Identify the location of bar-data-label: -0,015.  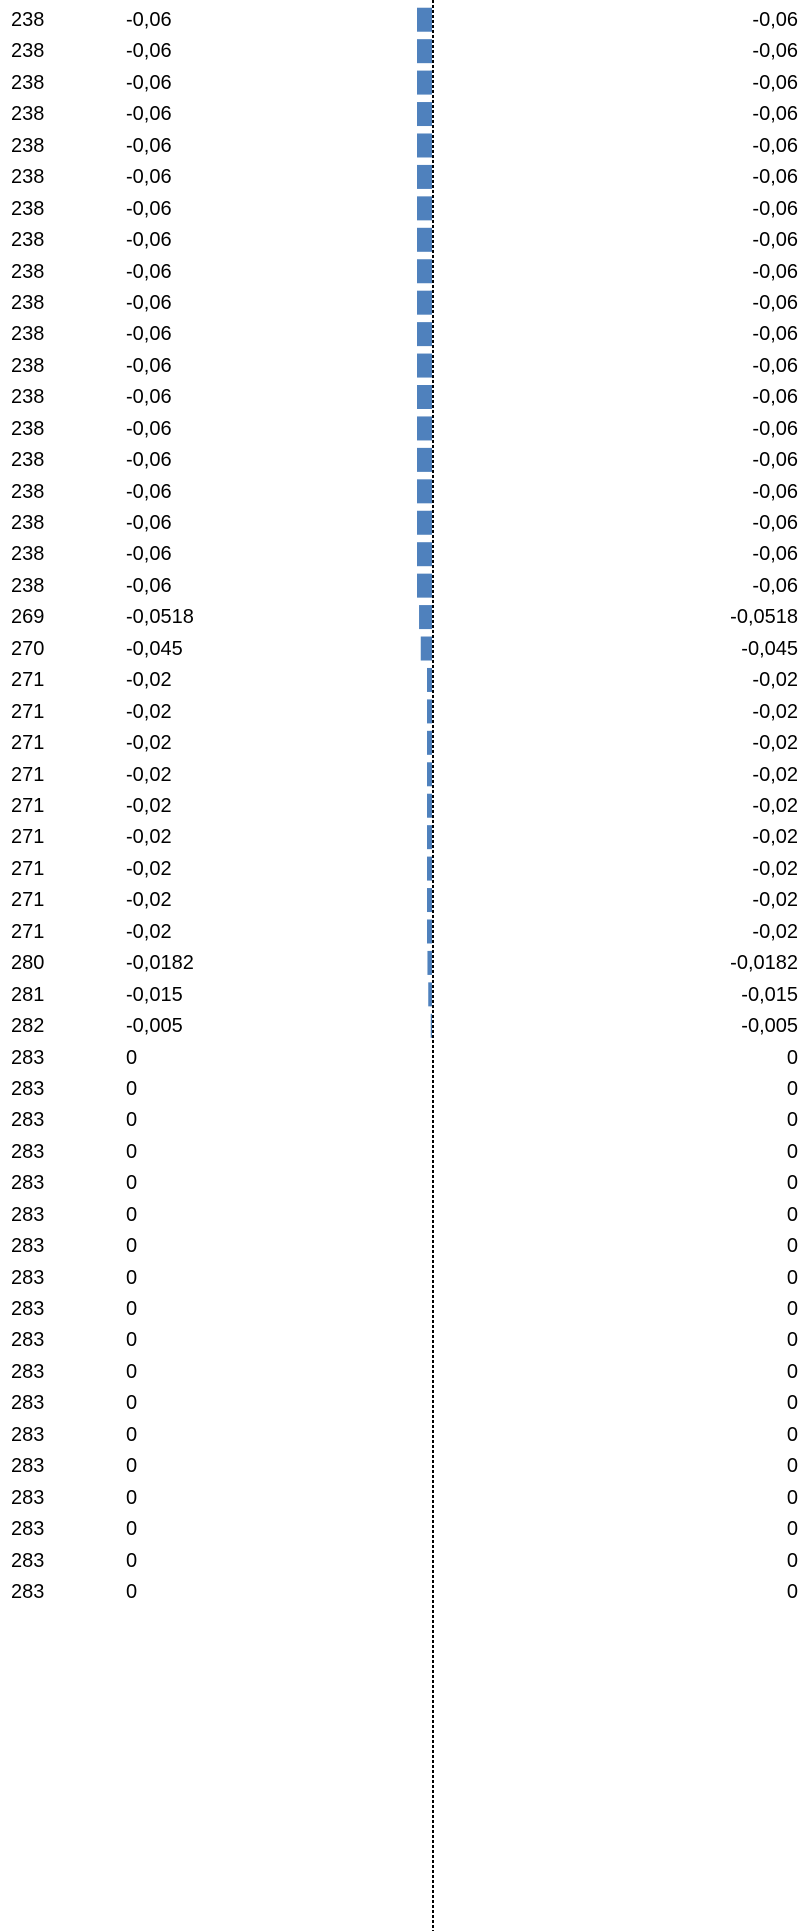
(769, 994).